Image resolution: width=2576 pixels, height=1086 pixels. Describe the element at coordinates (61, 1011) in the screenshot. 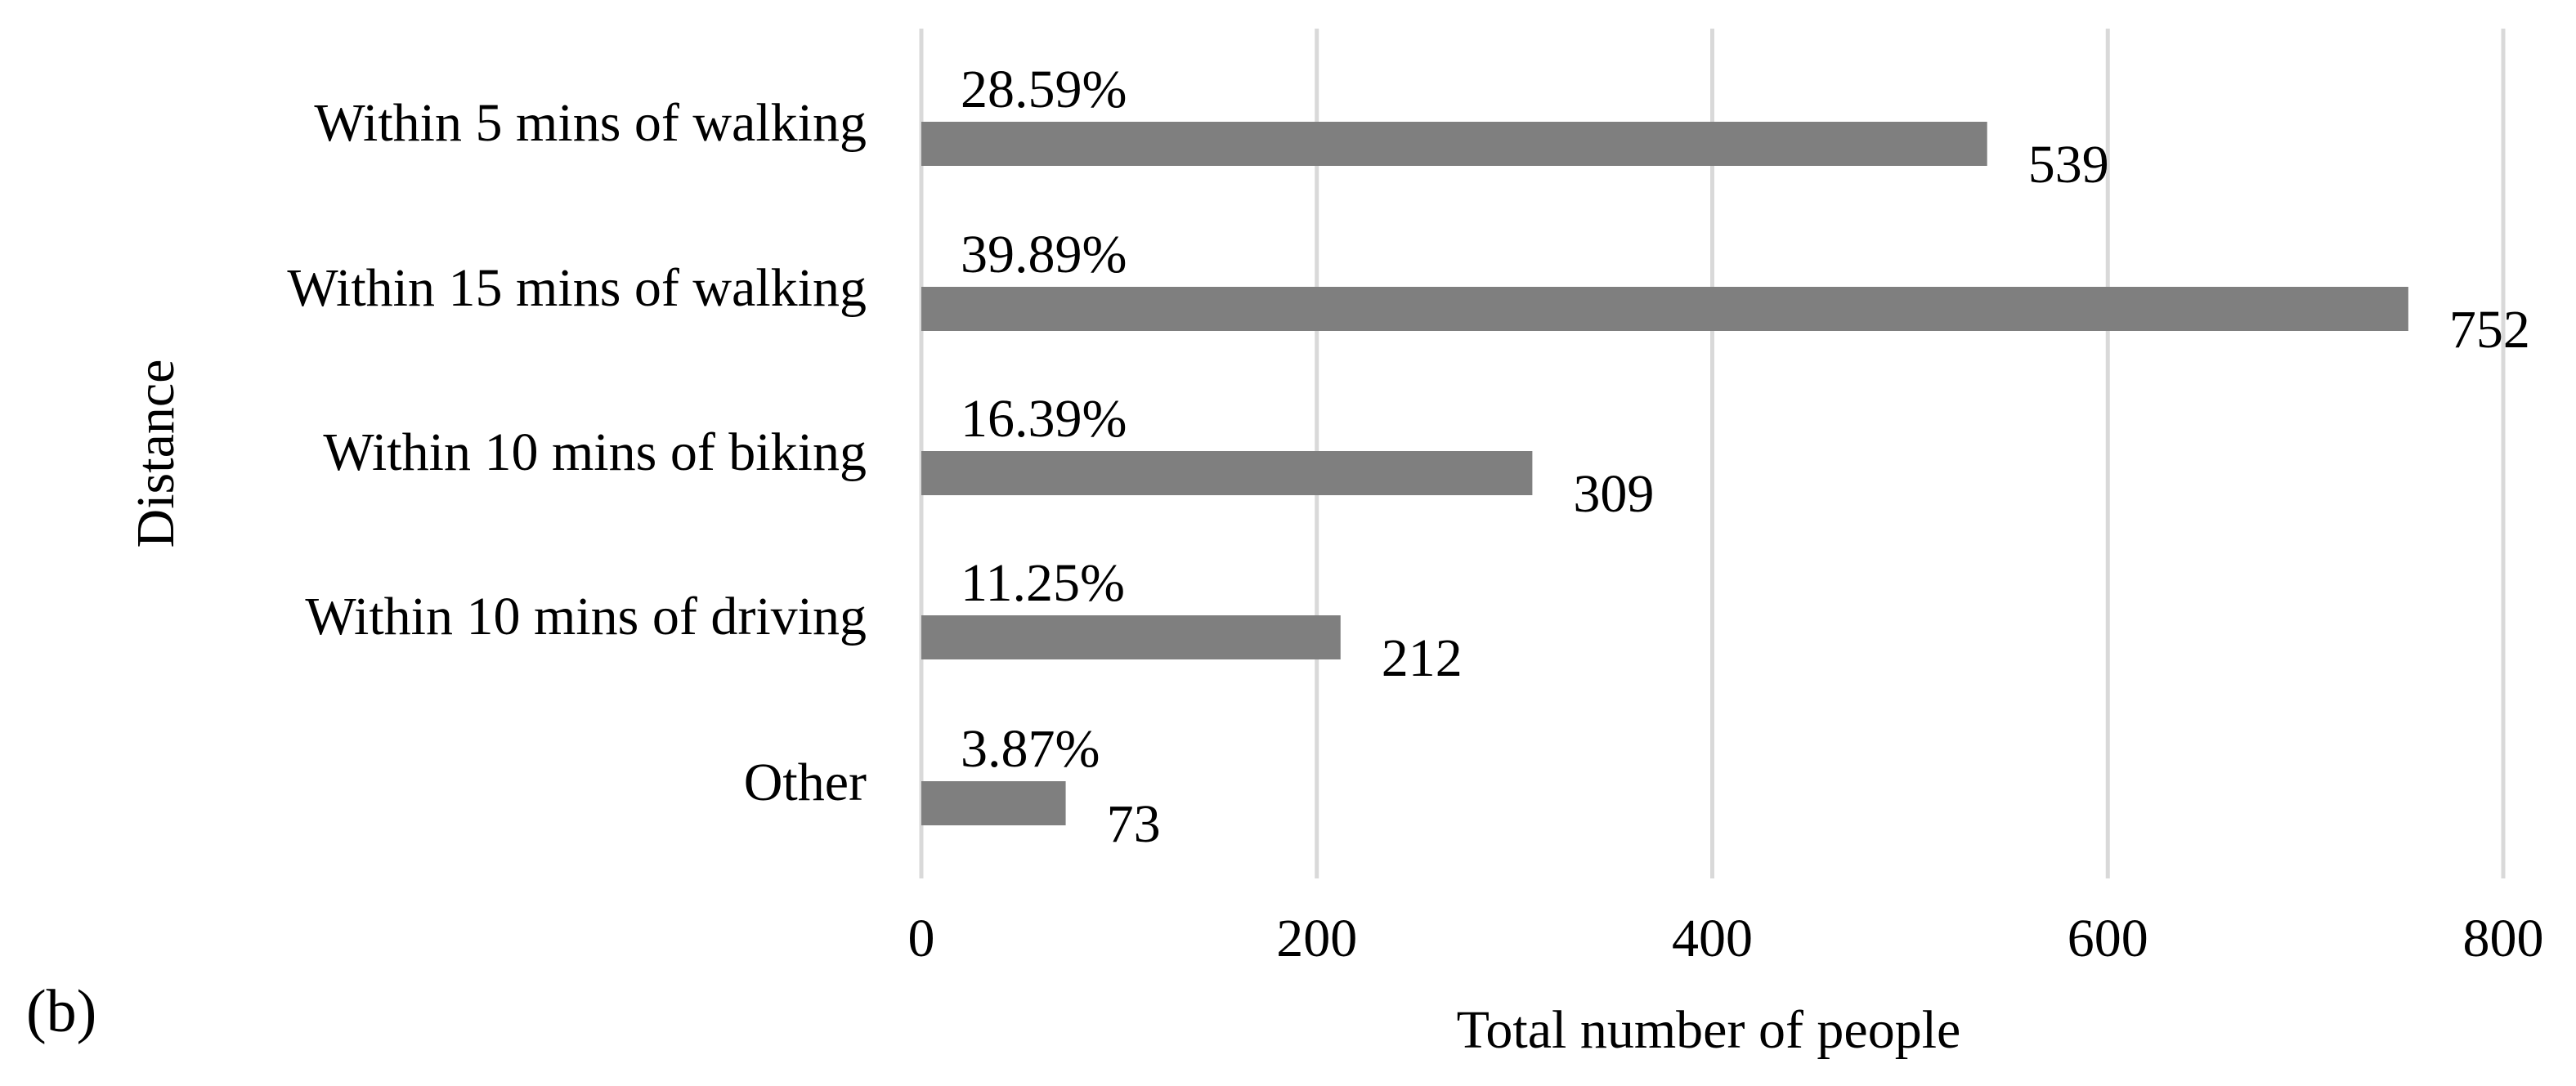

I see `panel-label: (b)` at that location.